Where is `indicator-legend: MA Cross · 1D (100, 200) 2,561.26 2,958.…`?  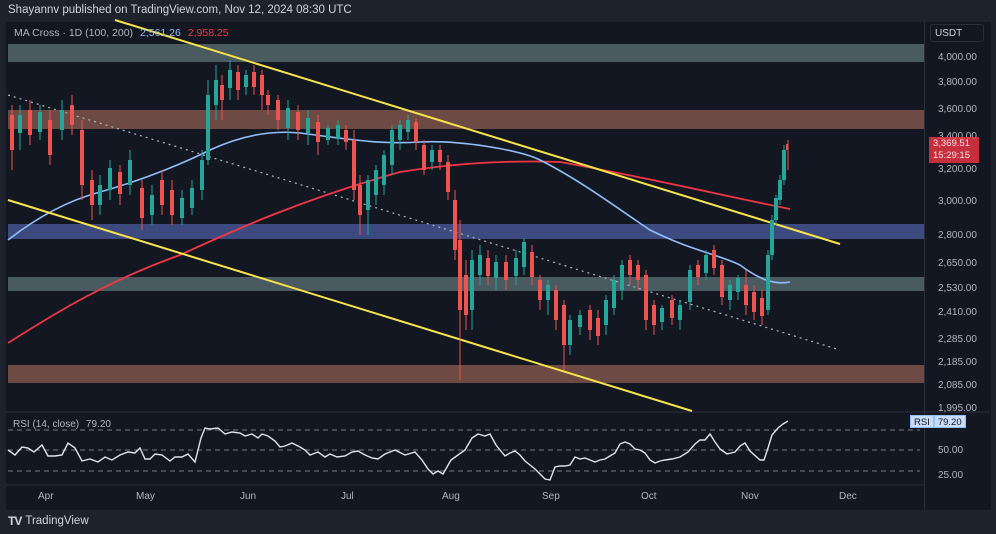 indicator-legend: MA Cross · 1D (100, 200) 2,561.26 2,958.… is located at coordinates (121, 33).